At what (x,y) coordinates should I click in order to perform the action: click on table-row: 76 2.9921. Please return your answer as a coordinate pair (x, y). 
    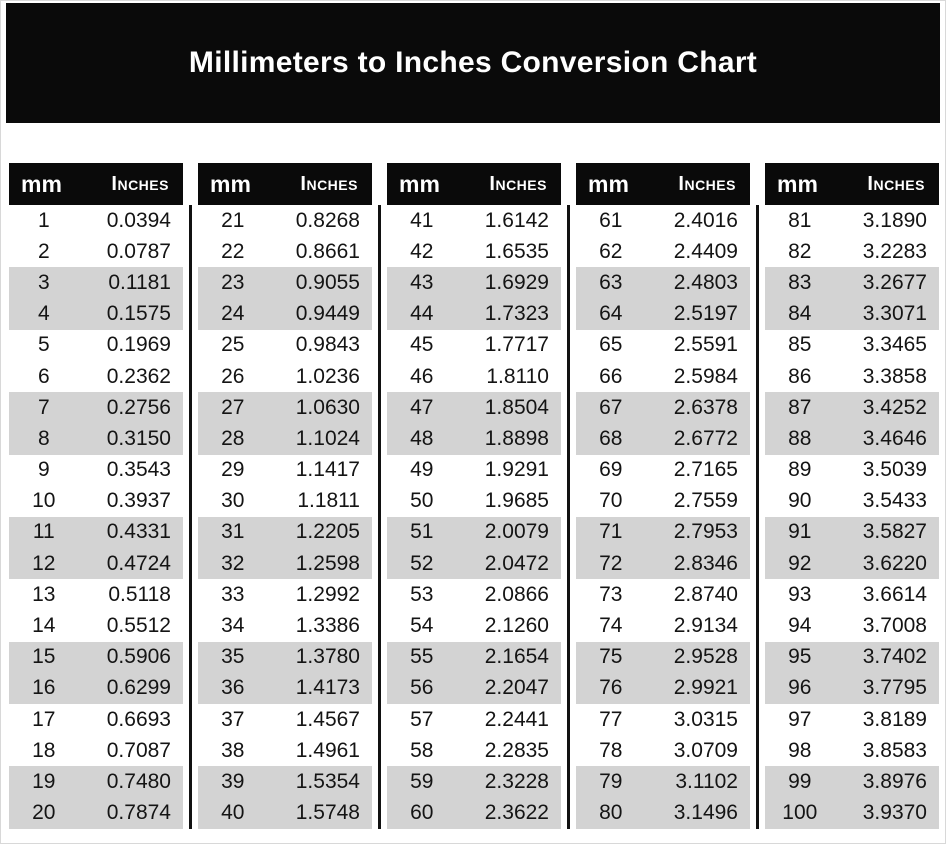
    Looking at the image, I should click on (663, 688).